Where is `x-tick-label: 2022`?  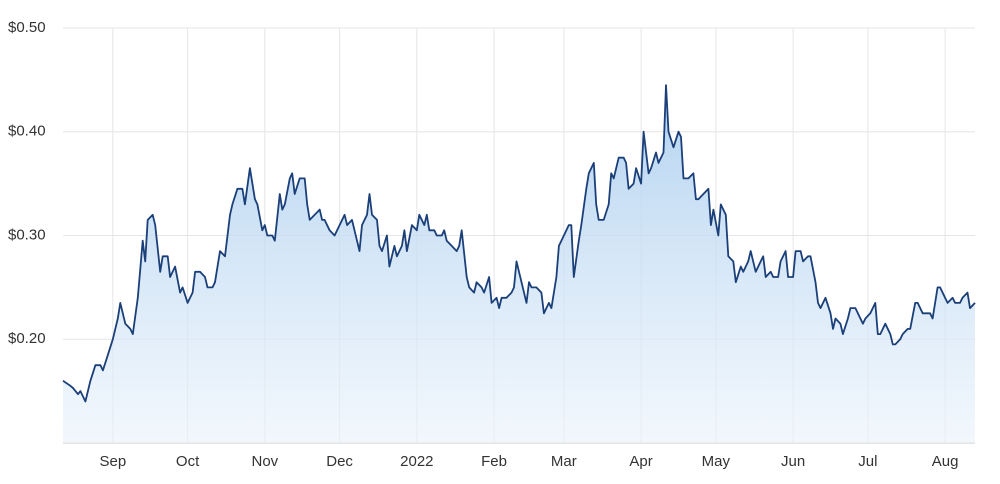
x-tick-label: 2022 is located at coordinates (416, 461).